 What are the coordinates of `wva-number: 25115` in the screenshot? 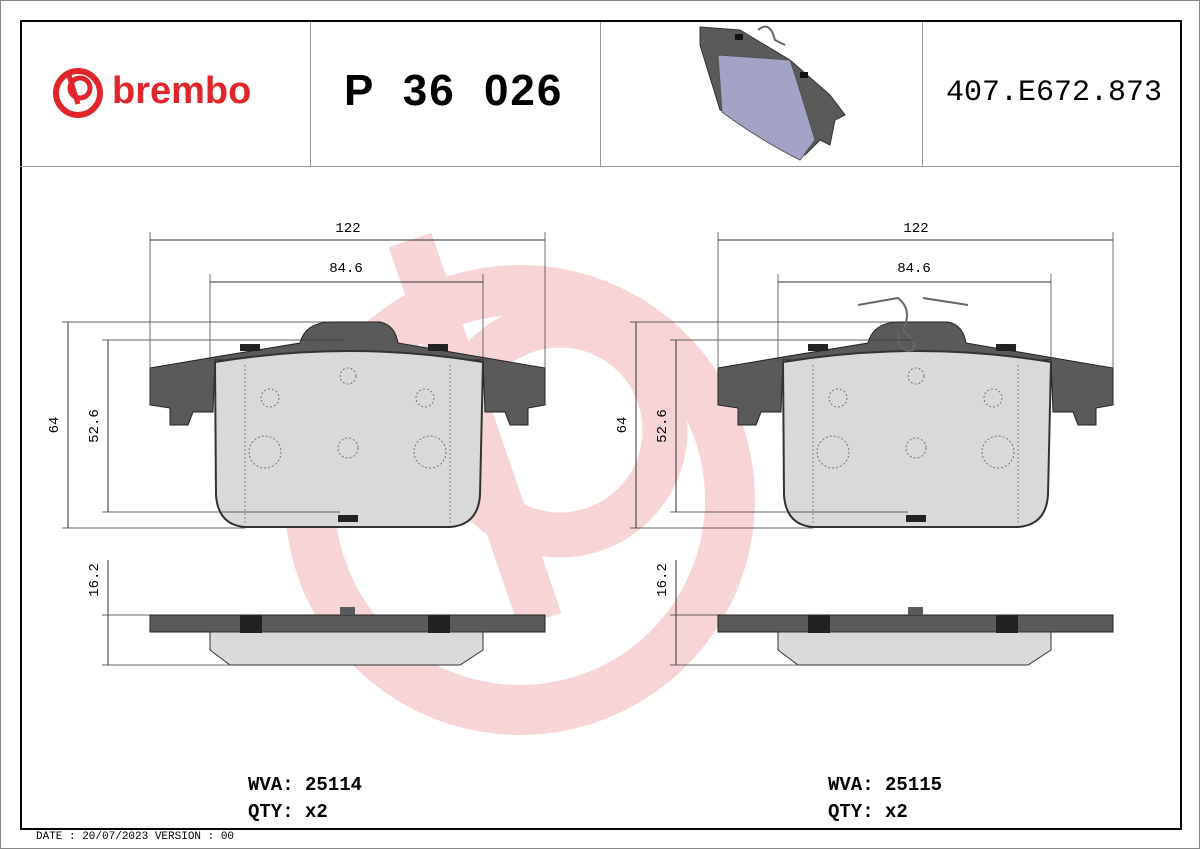 It's located at (914, 785).